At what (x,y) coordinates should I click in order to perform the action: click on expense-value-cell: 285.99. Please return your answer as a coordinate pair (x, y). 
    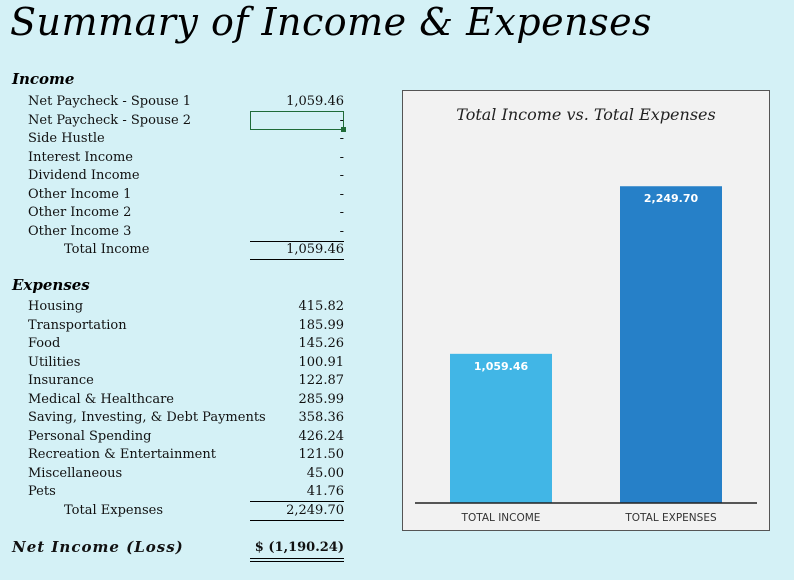
    Looking at the image, I should click on (321, 399).